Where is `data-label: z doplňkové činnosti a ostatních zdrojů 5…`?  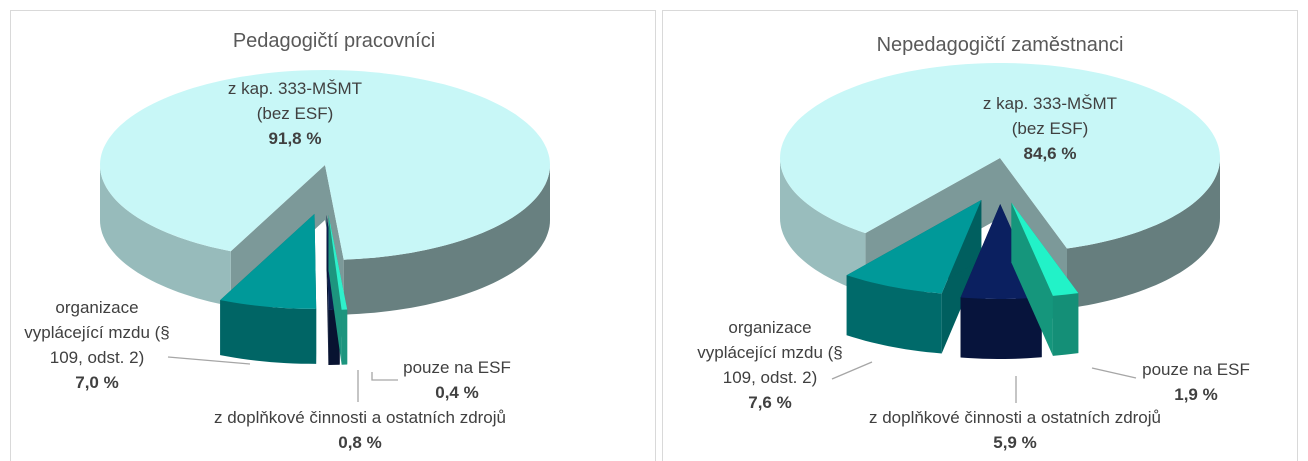 data-label: z doplňkové činnosti a ostatních zdrojů 5… is located at coordinates (1015, 430).